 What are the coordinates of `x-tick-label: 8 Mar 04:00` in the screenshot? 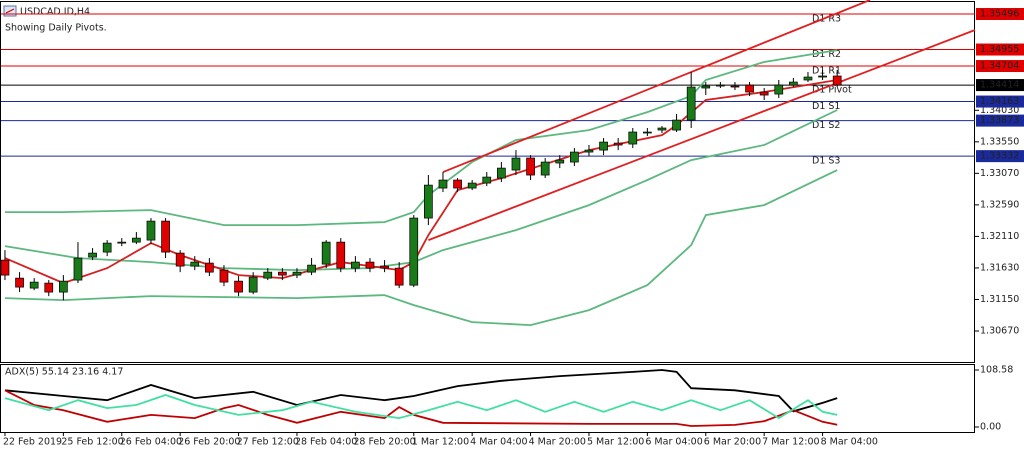 It's located at (849, 442).